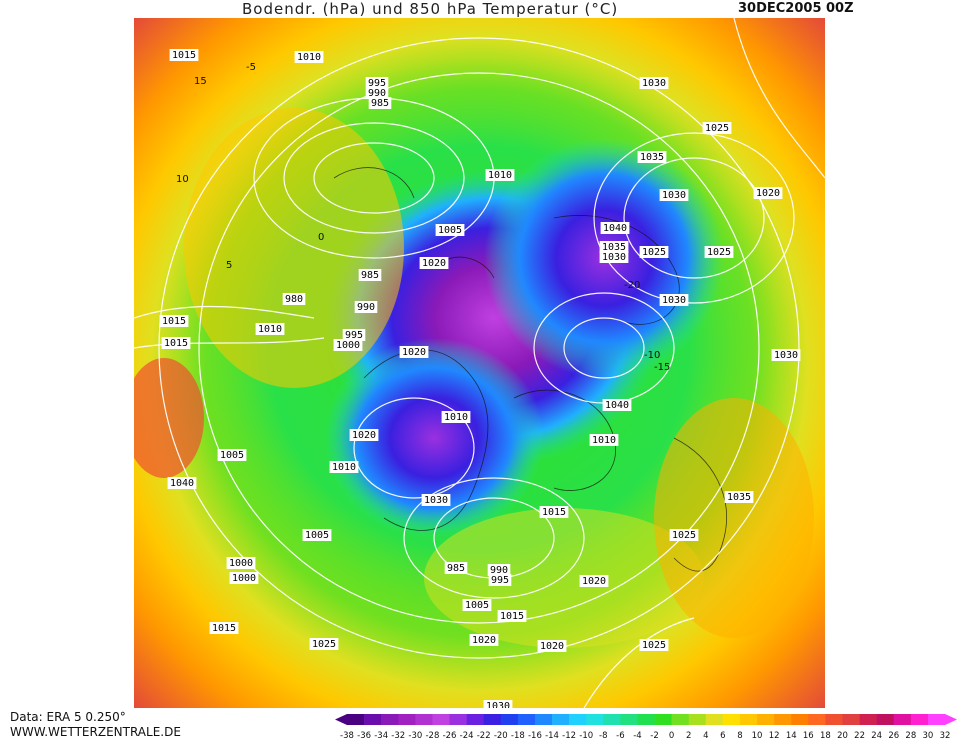  What do you see at coordinates (603, 735) in the screenshot?
I see `scale-tick-label: -8` at bounding box center [603, 735].